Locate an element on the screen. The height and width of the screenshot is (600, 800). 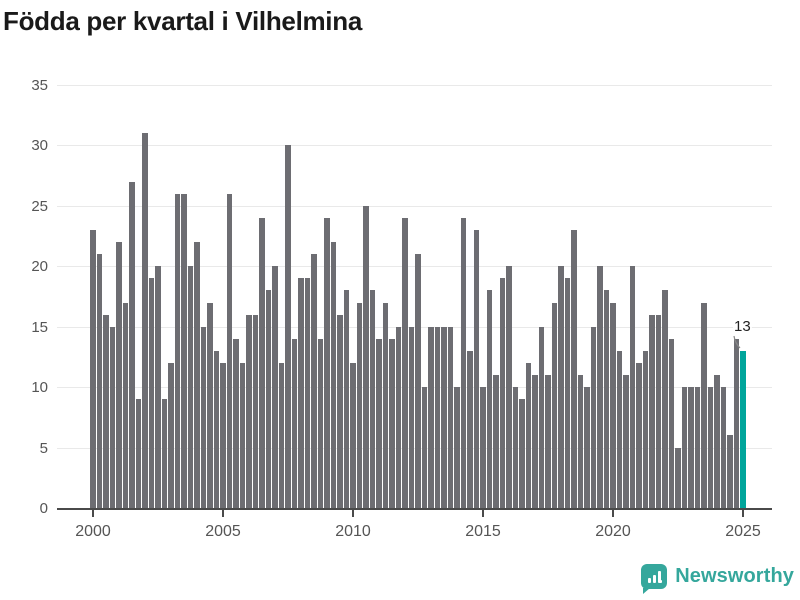
y-axis-tick-label: 25 is located at coordinates (39, 206).